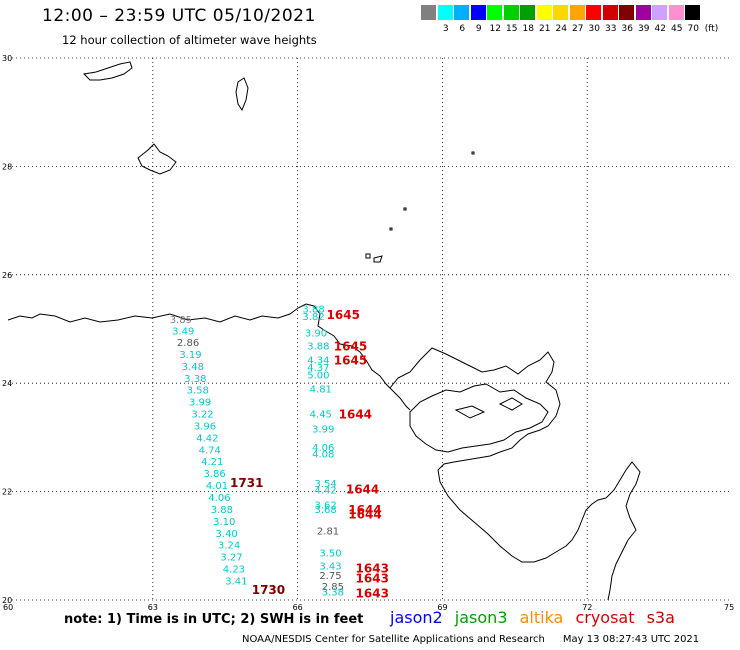  What do you see at coordinates (541, 617) in the screenshot?
I see `legend-altika: altika` at bounding box center [541, 617].